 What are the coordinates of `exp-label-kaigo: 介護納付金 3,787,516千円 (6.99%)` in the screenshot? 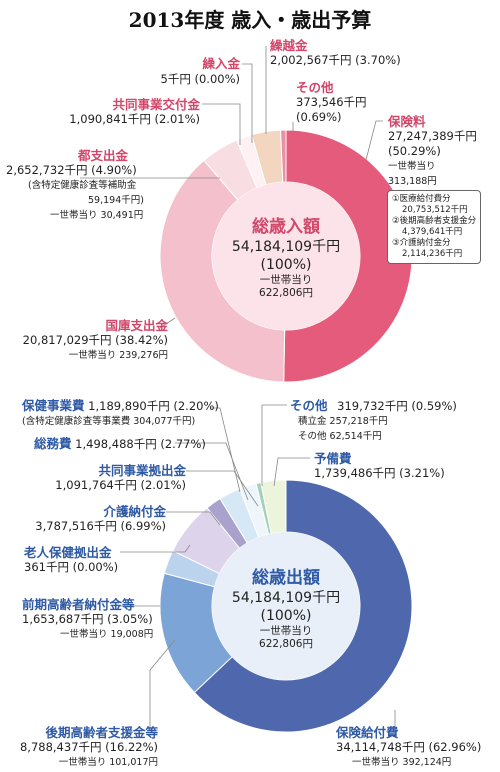 It's located at (92, 519).